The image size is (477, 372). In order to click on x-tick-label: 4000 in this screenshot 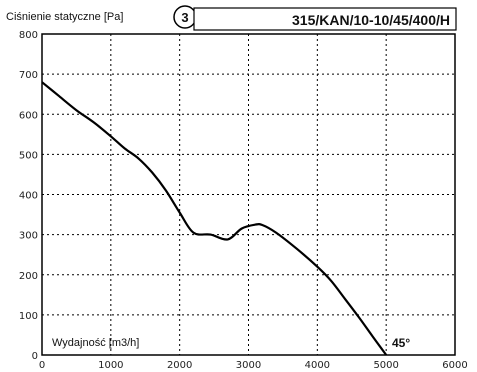, I will do `click(317, 365)`.